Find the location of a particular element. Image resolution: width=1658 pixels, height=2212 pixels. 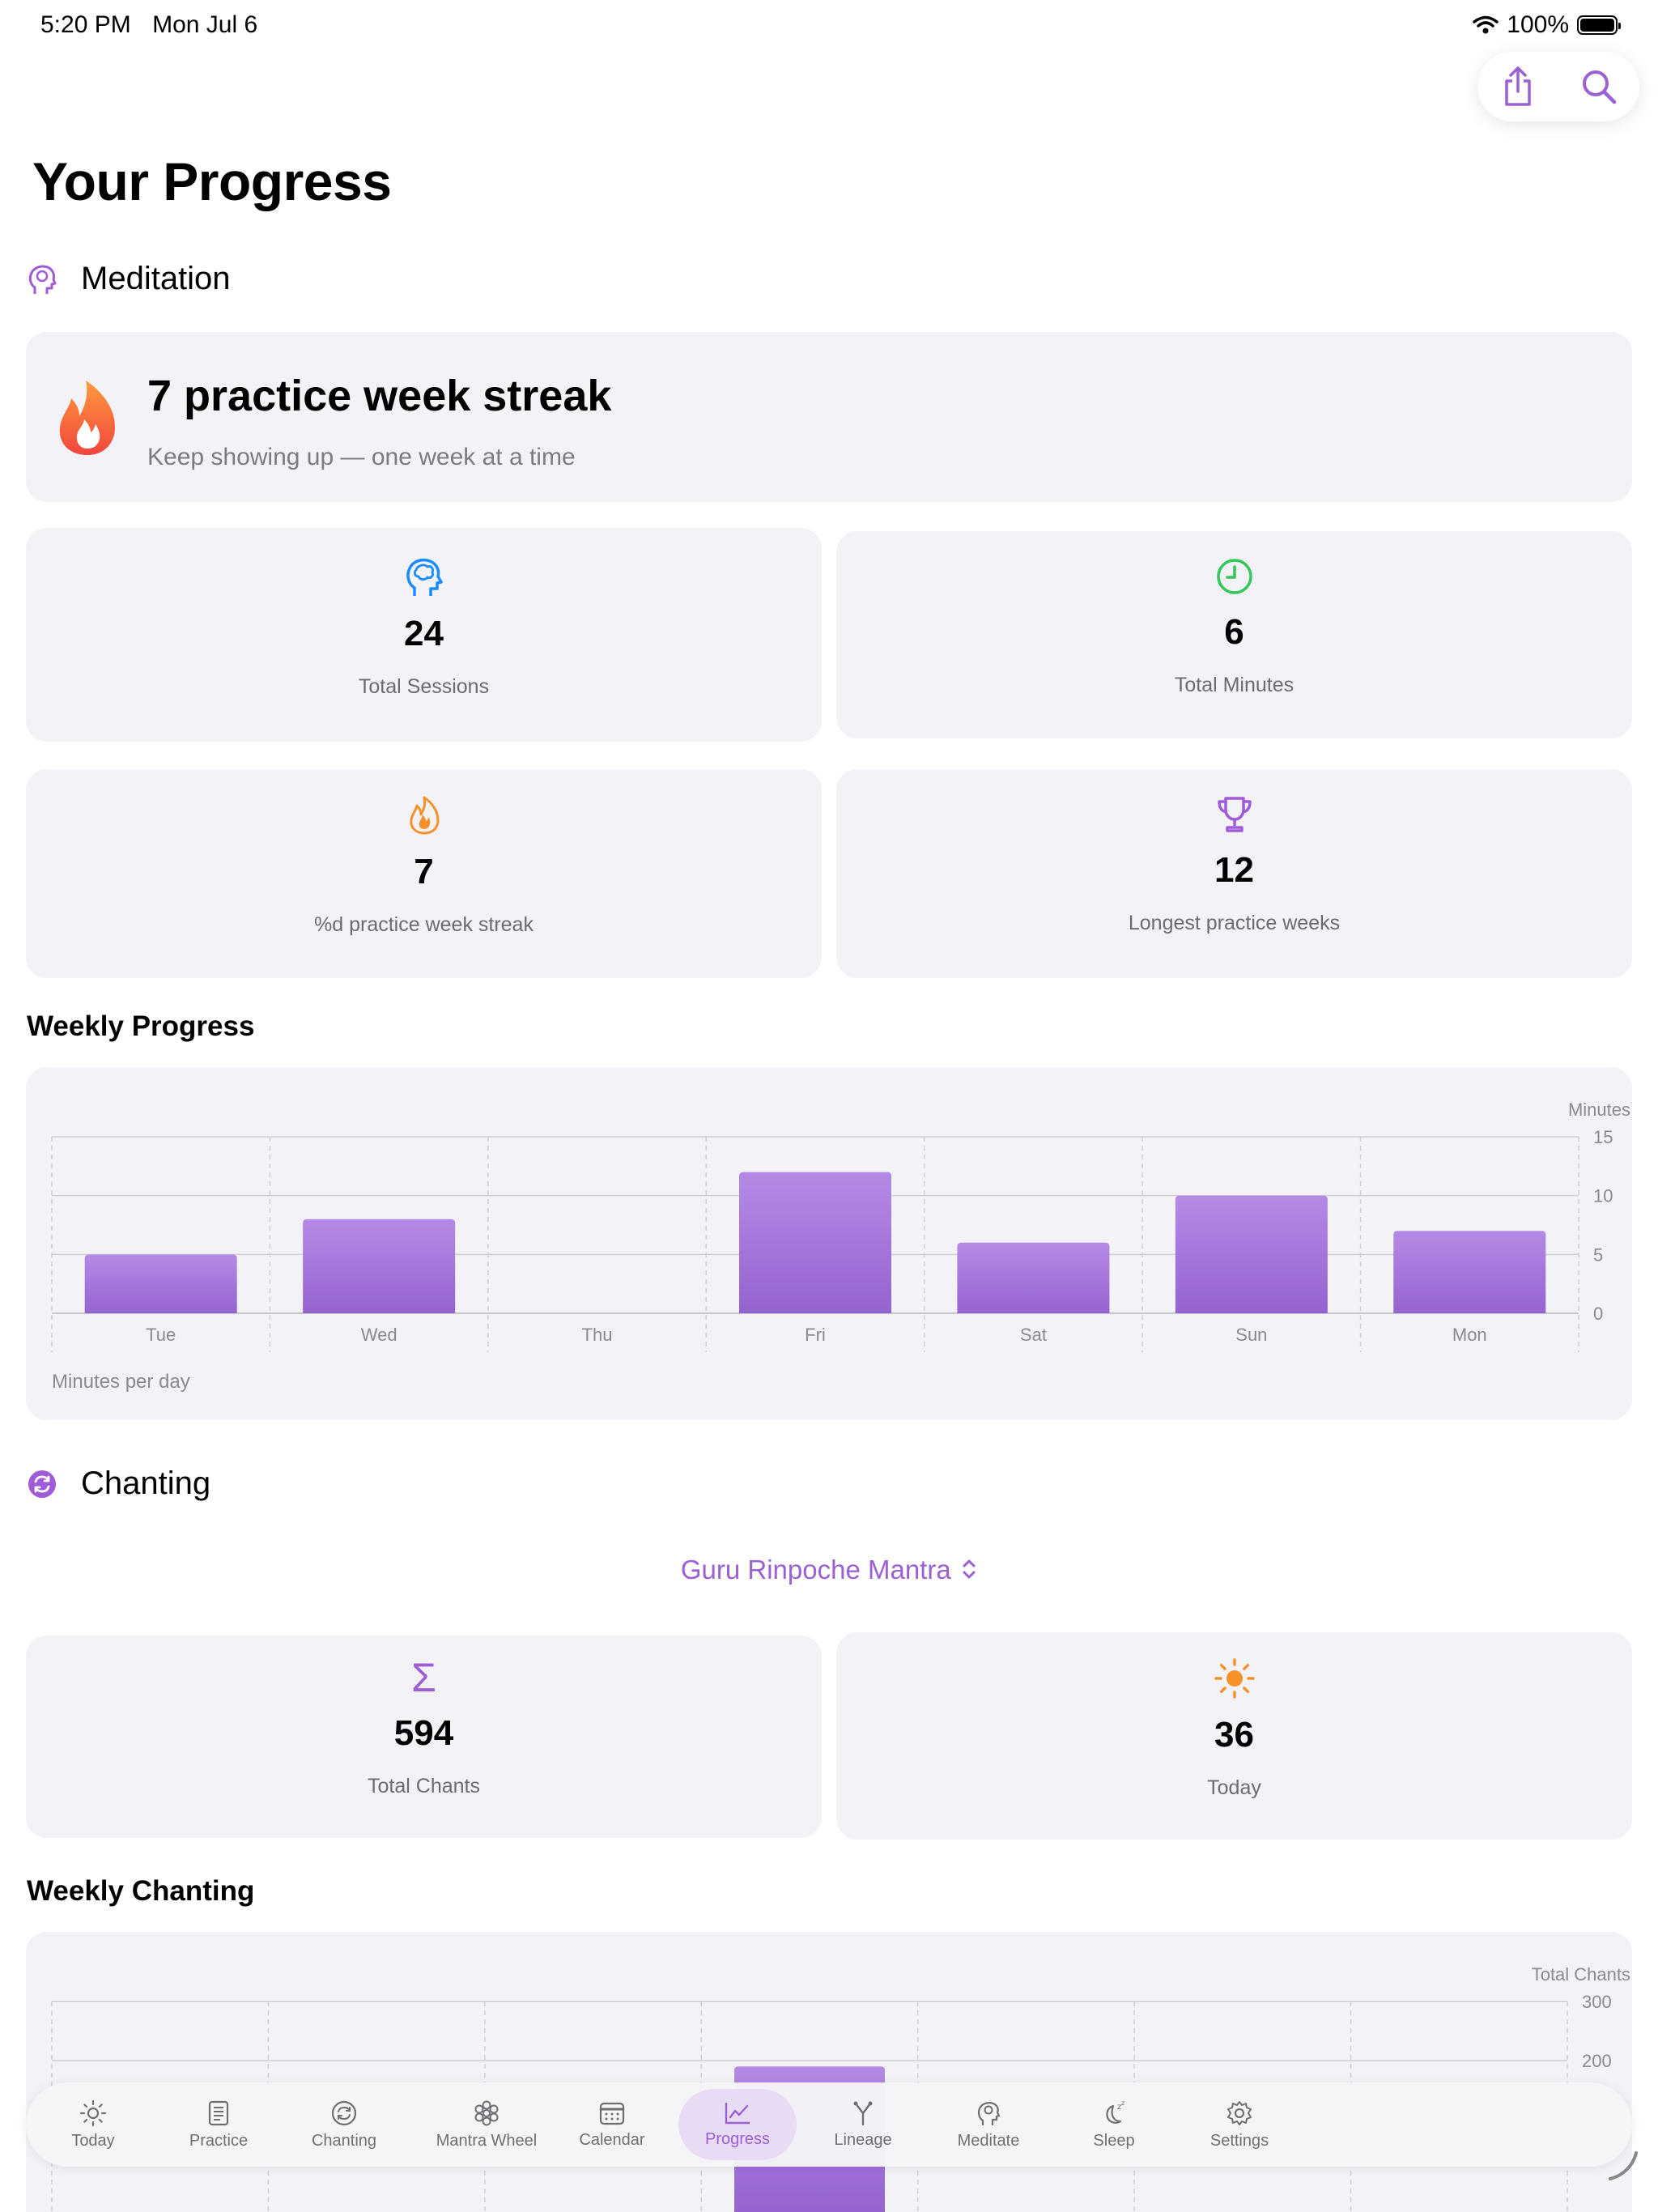

flame-icon is located at coordinates (87, 418).